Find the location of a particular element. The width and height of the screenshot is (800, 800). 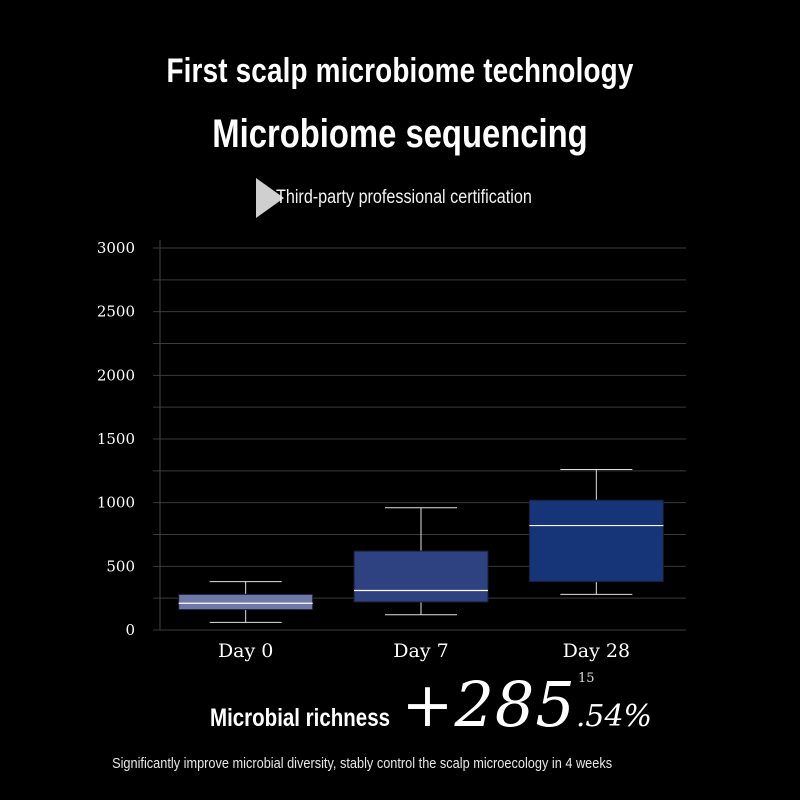

y-tick-label: 0 is located at coordinates (130, 630).